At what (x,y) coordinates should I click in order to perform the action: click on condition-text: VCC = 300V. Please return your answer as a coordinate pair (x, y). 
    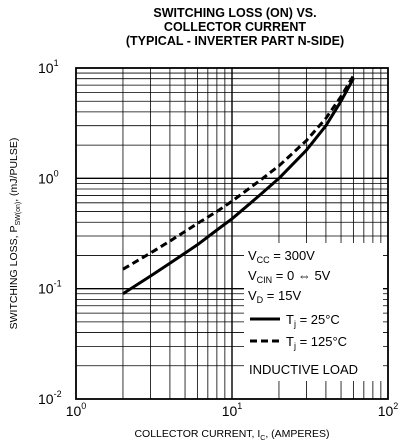
    Looking at the image, I should click on (281, 256).